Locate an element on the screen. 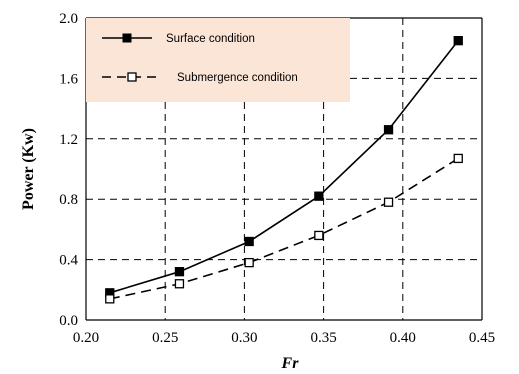 Image resolution: width=519 pixels, height=374 pixels. legend-background is located at coordinates (218, 60).